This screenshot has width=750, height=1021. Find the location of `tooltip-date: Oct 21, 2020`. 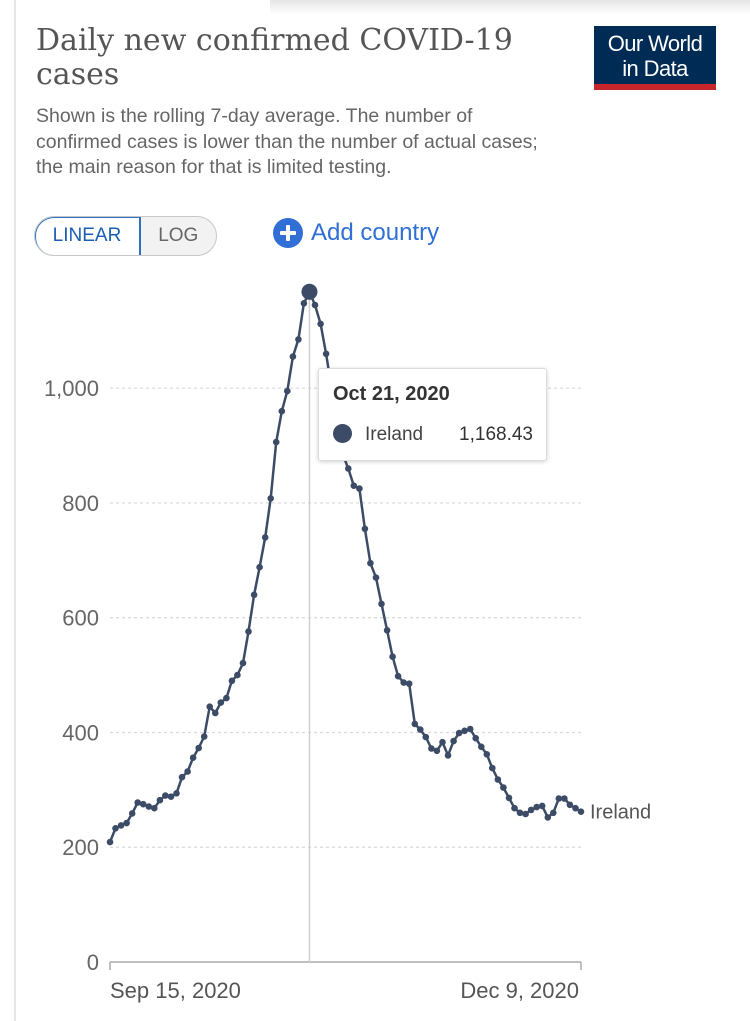

tooltip-date: Oct 21, 2020 is located at coordinates (391, 394).